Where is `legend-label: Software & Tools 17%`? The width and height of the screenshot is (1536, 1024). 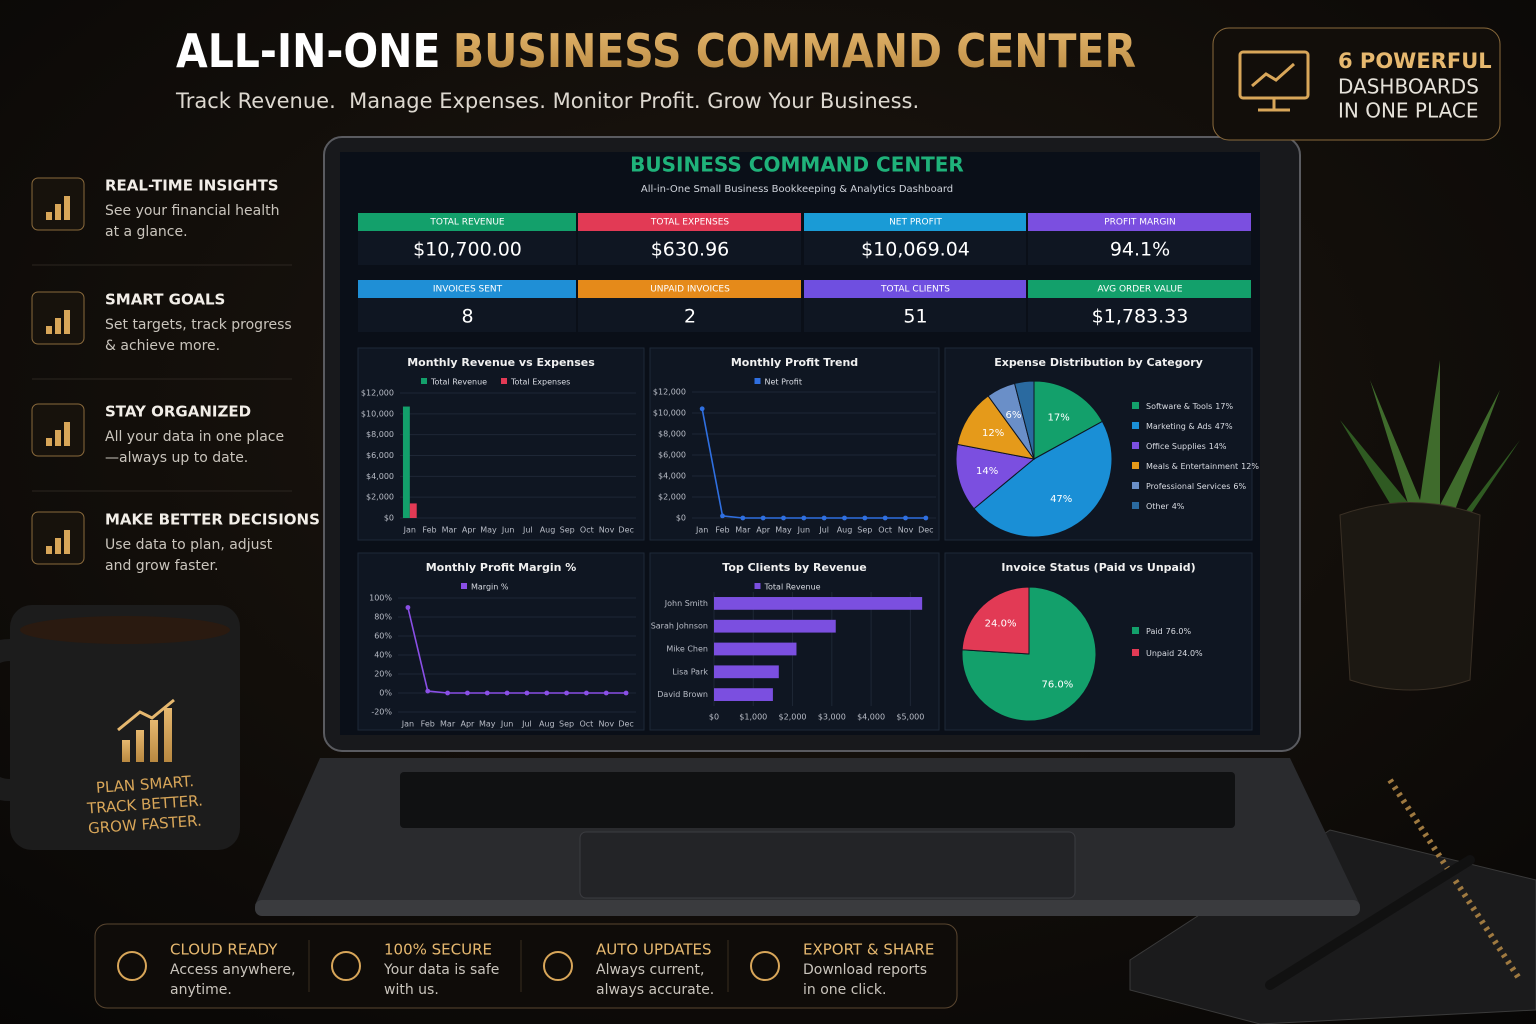
legend-label: Software & Tools 17% is located at coordinates (1189, 406).